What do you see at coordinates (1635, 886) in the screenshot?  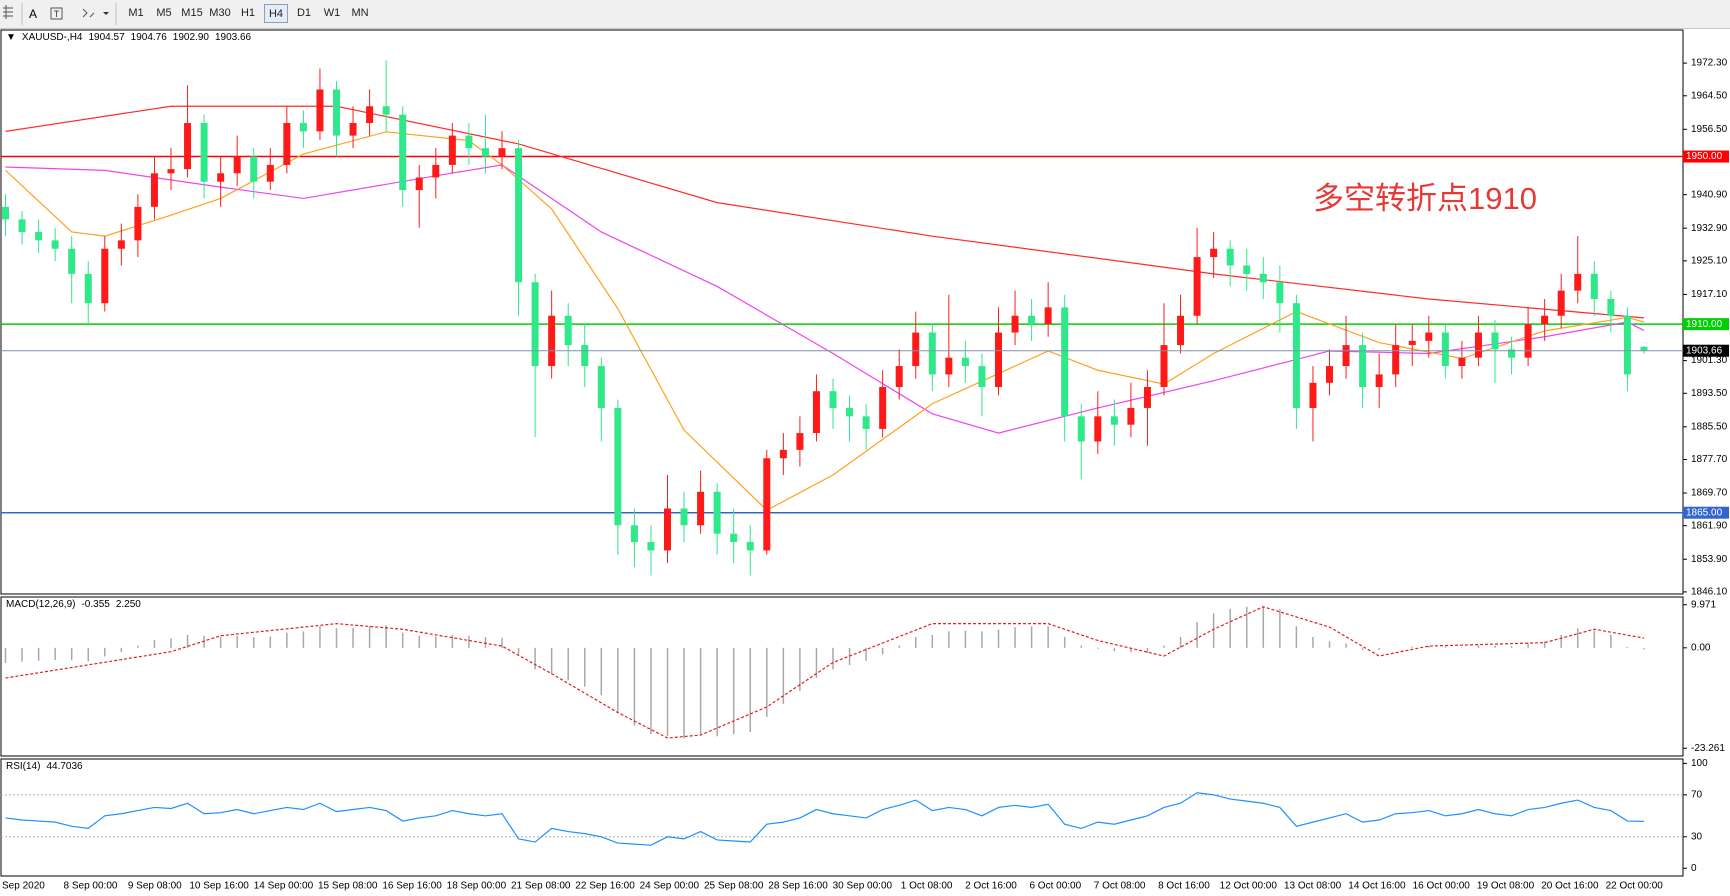 I see `time-label: 22 Oct 00:00` at bounding box center [1635, 886].